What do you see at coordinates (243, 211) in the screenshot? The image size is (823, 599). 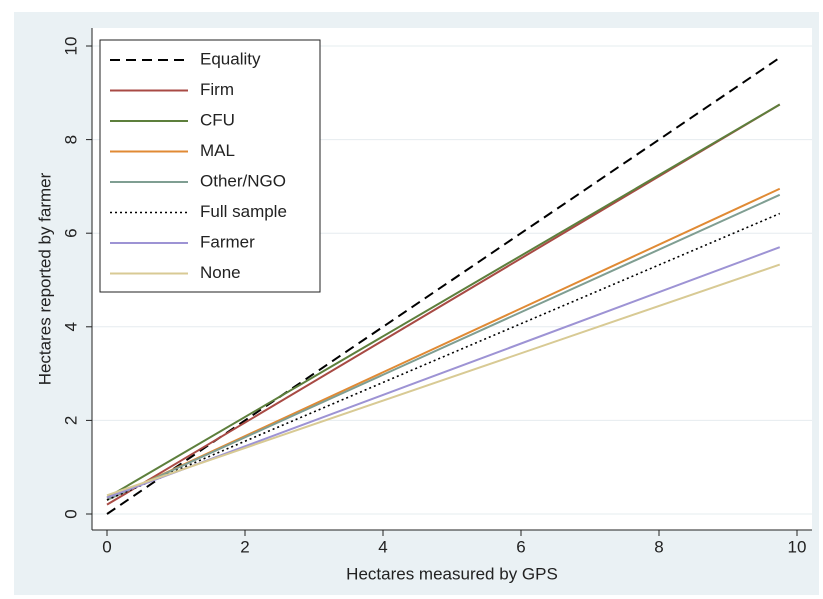 I see `legend-label: Full sample` at bounding box center [243, 211].